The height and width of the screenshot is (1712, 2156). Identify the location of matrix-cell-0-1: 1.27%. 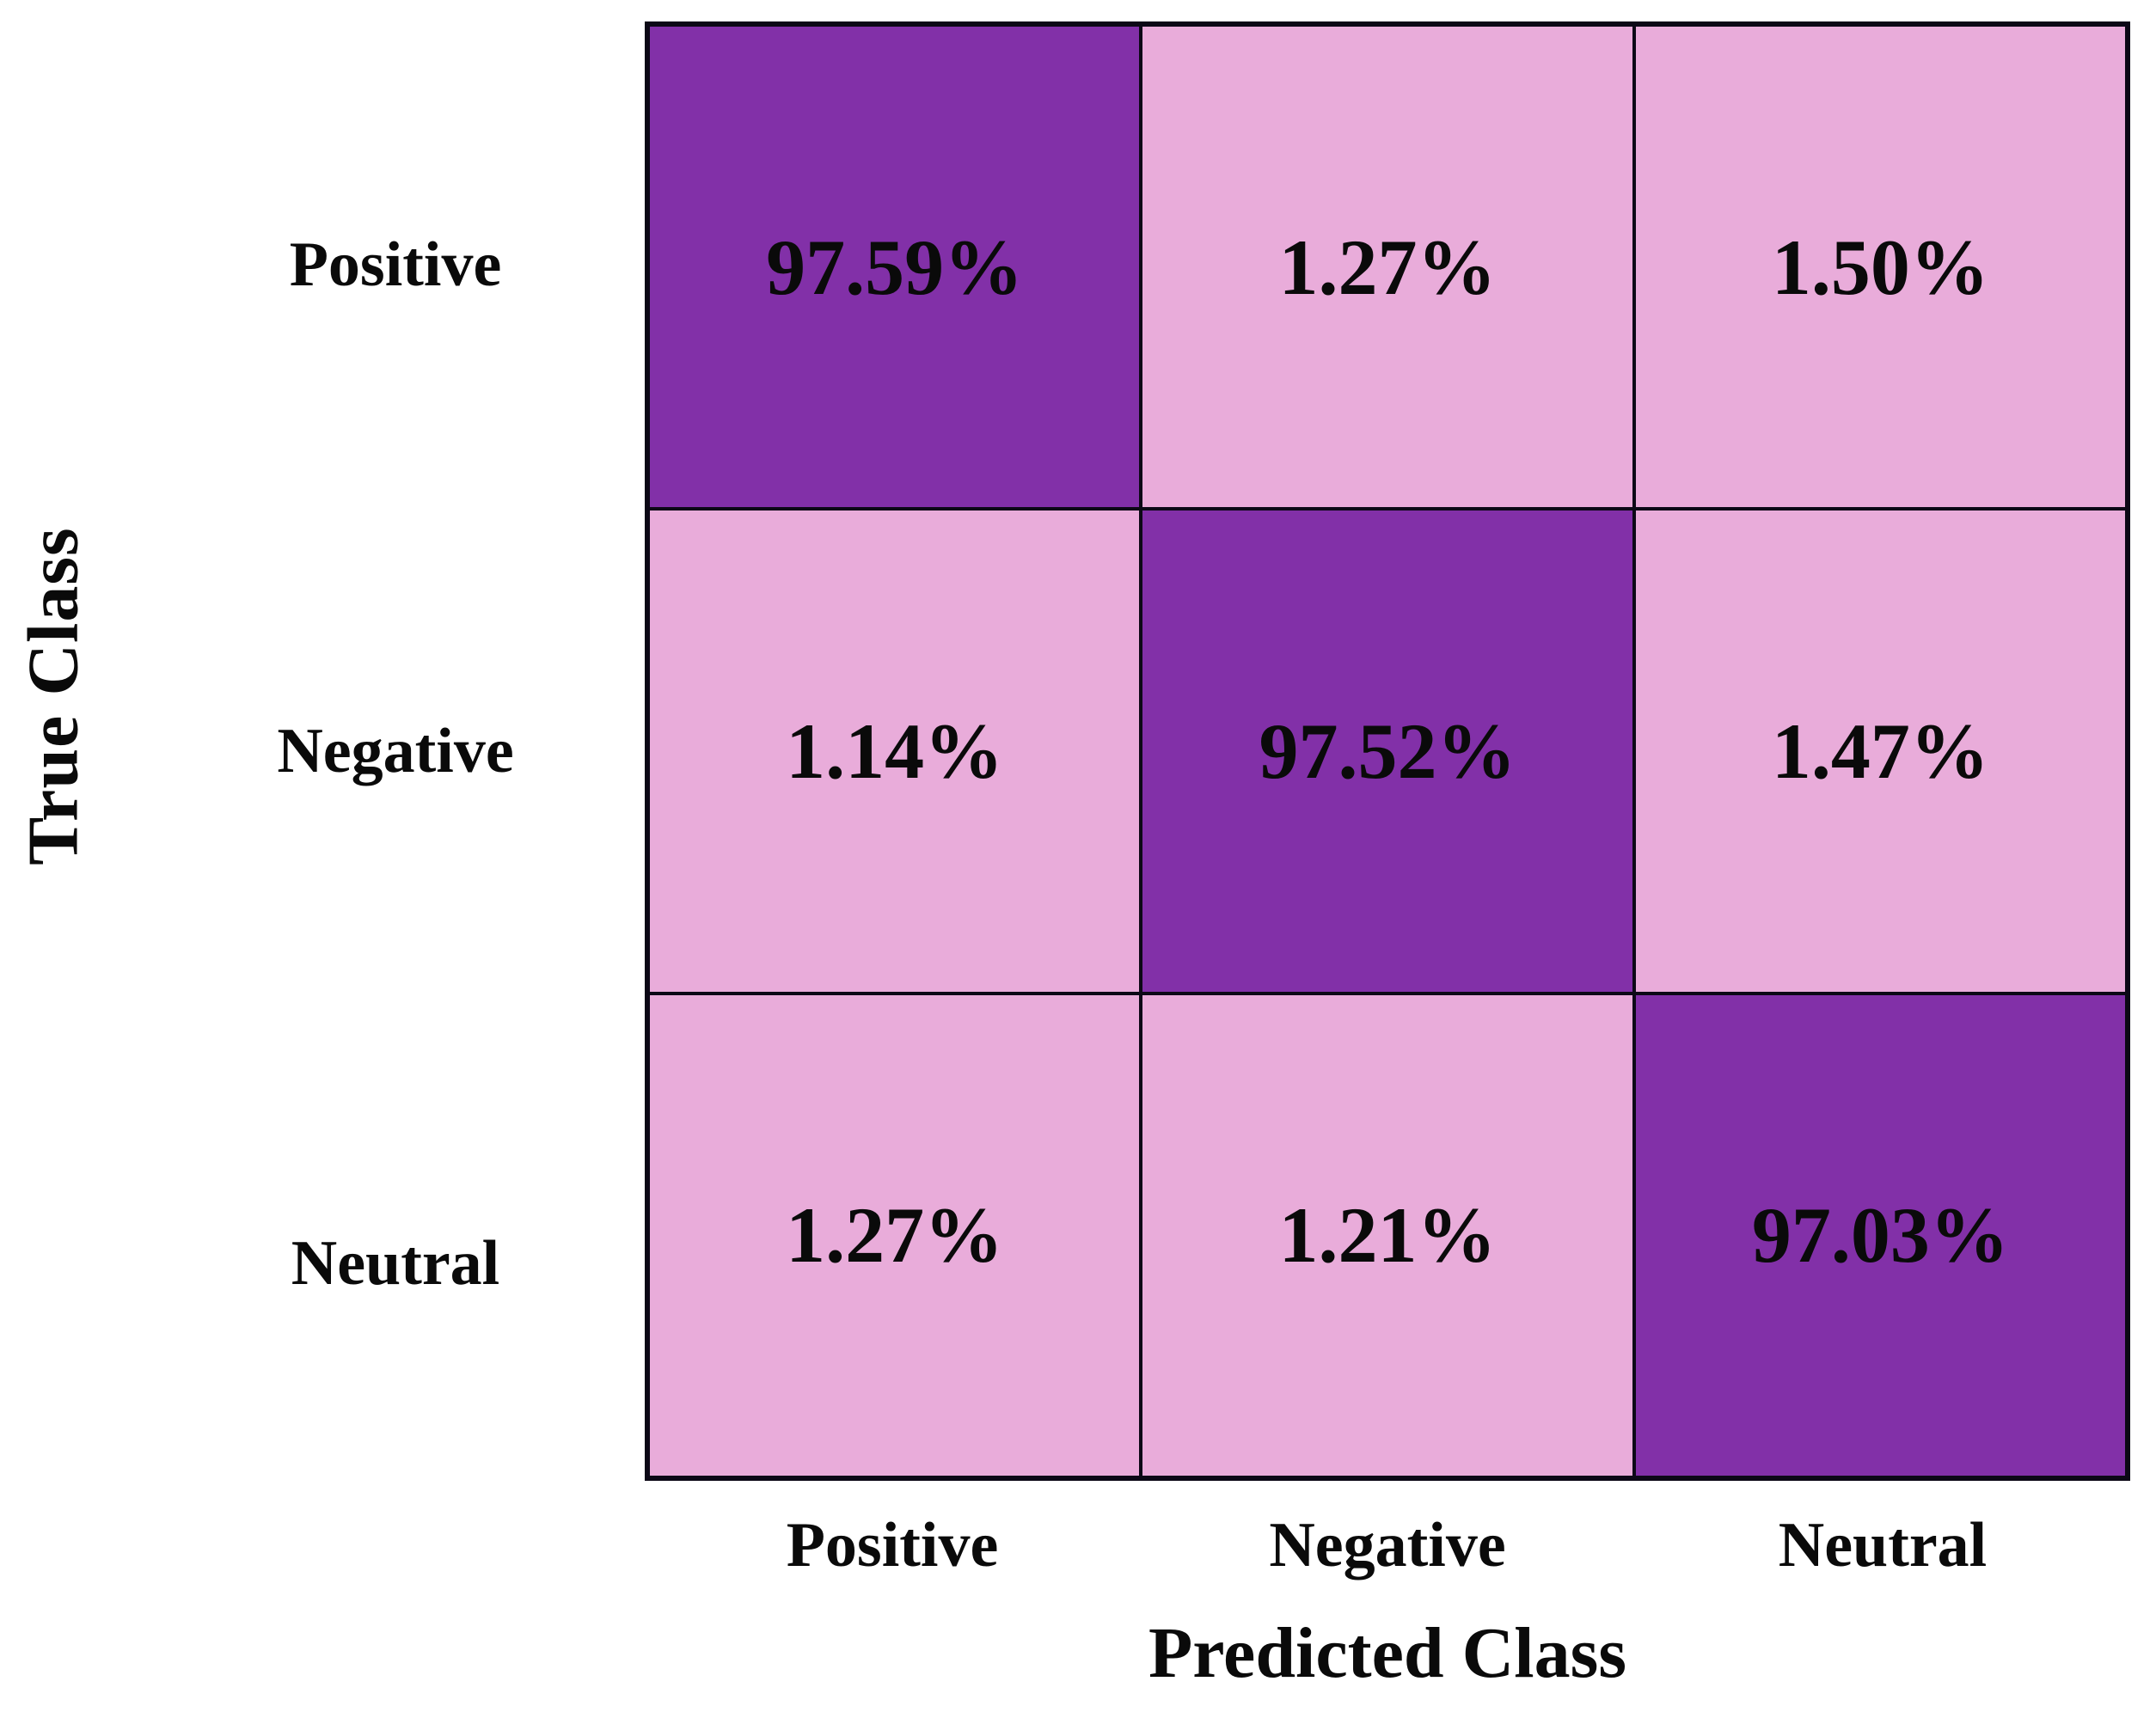
(1387, 267).